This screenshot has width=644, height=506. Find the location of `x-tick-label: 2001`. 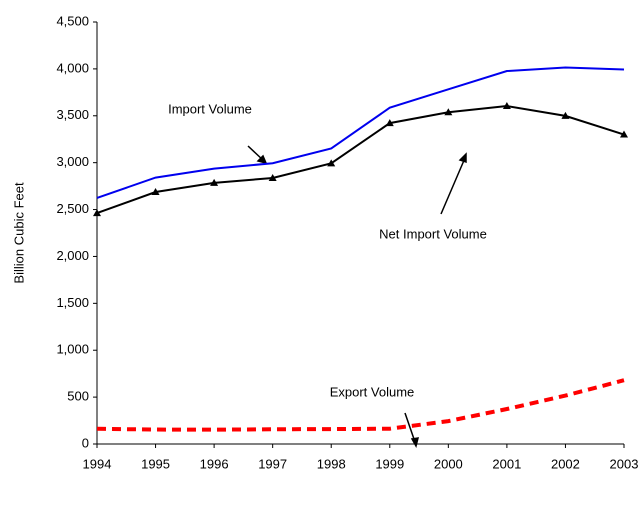

x-tick-label: 2001 is located at coordinates (506, 463).